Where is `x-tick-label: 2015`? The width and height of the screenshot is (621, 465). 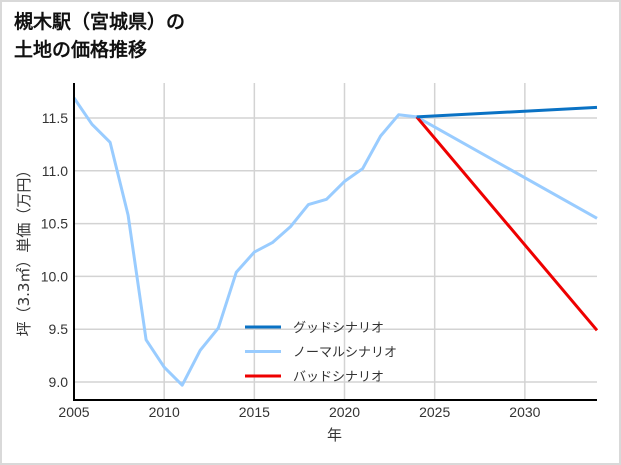 x-tick-label: 2015 is located at coordinates (254, 412).